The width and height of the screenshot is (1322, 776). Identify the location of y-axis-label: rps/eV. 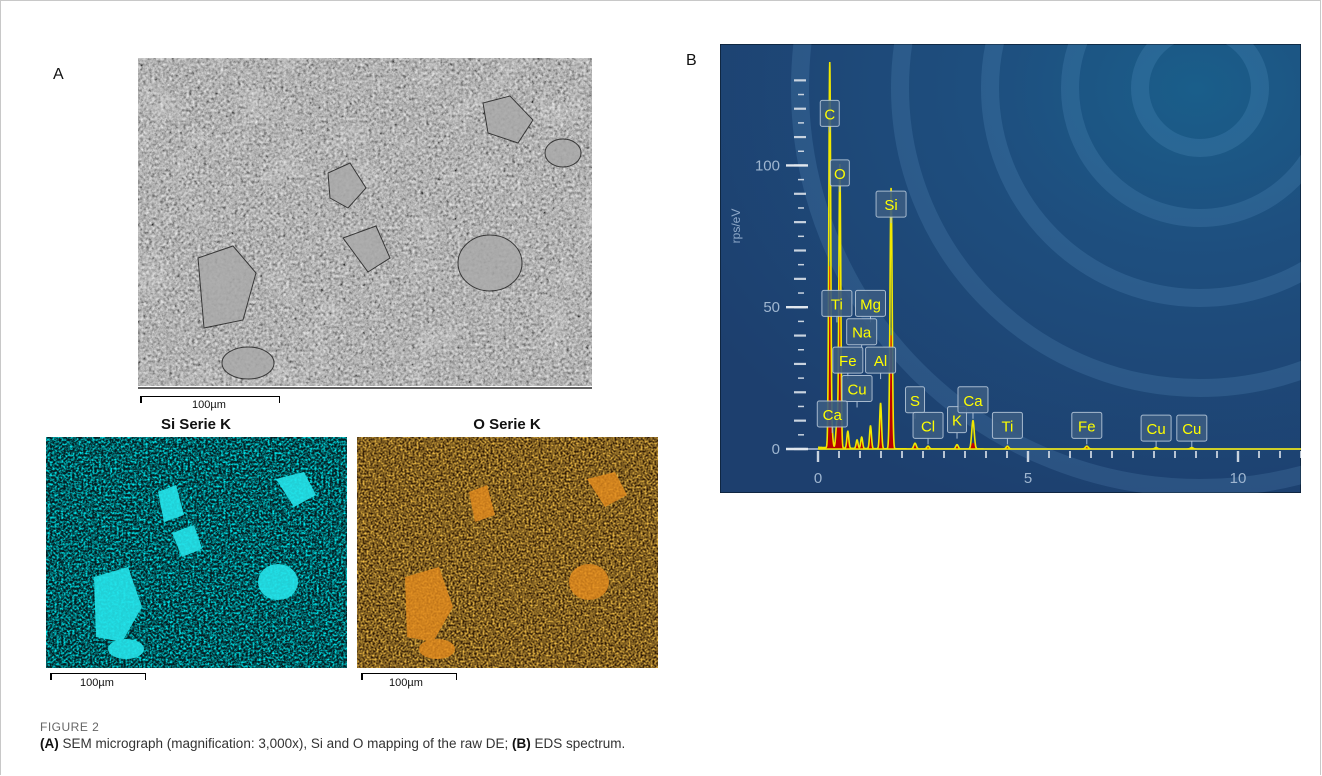
(736, 226).